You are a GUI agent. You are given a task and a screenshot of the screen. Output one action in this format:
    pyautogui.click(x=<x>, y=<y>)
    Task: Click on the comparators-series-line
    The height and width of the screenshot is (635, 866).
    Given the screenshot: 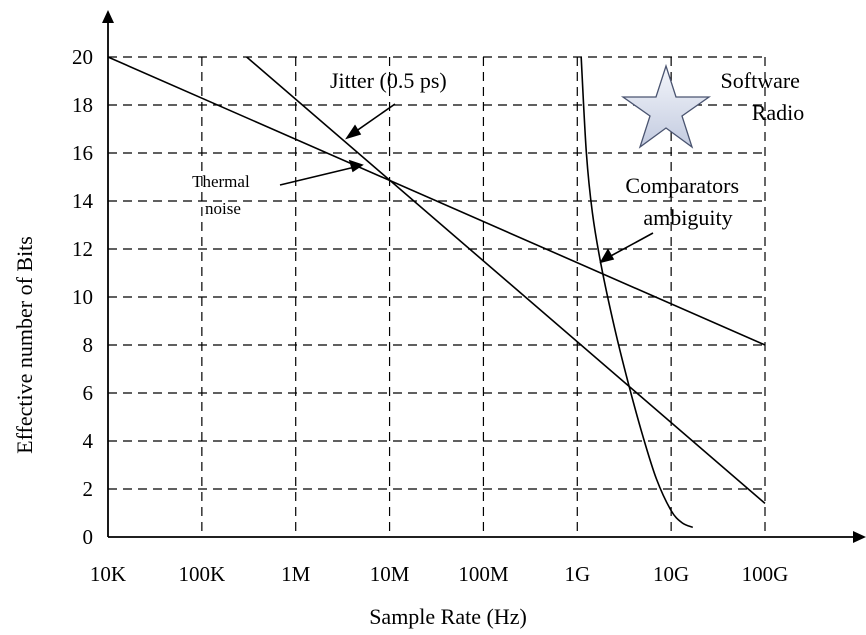 What is the action you would take?
    pyautogui.click(x=637, y=292)
    